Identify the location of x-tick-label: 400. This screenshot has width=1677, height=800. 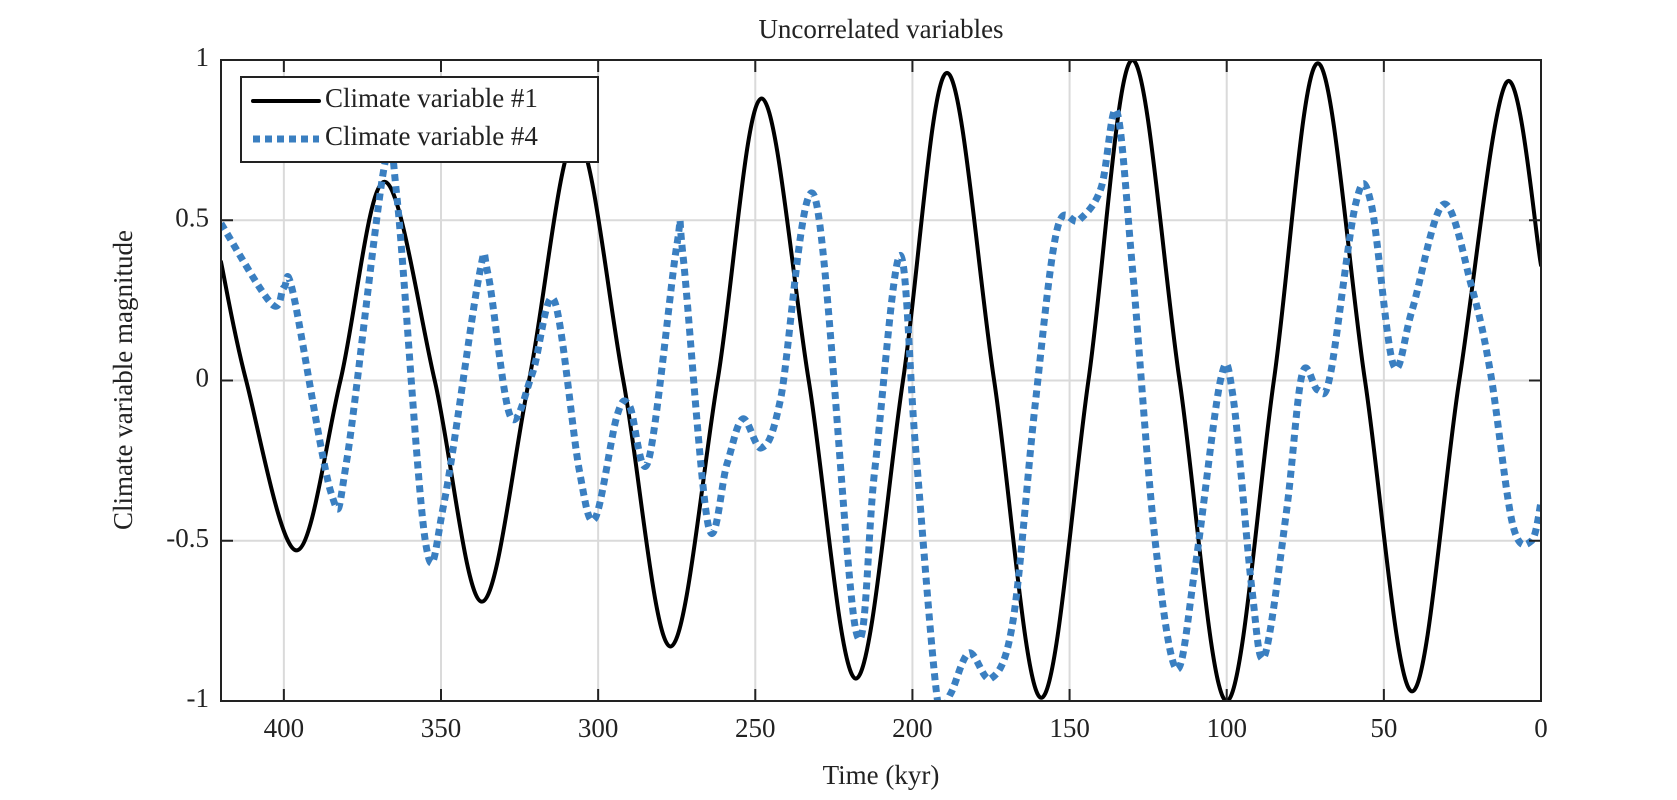
(284, 728).